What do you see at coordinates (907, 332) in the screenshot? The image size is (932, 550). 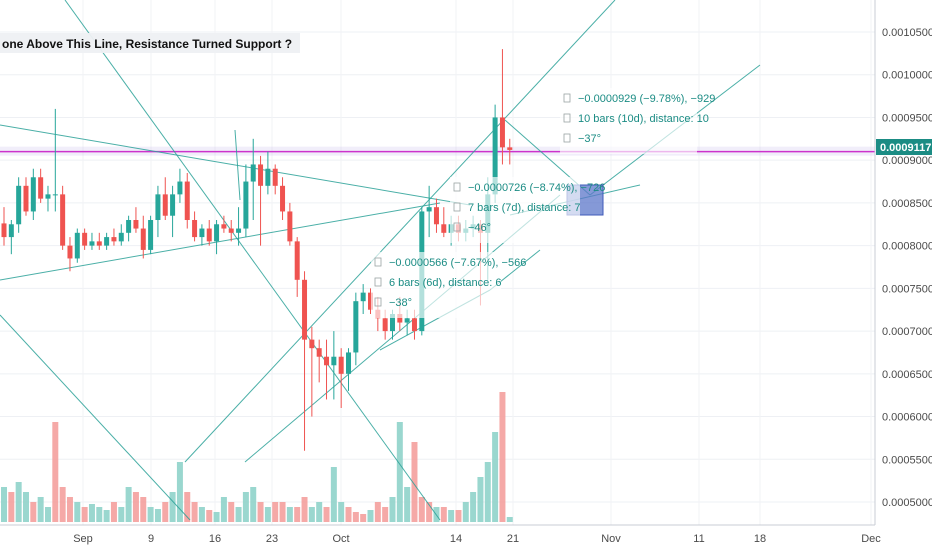 I see `y-tick-label: 0.0007000` at bounding box center [907, 332].